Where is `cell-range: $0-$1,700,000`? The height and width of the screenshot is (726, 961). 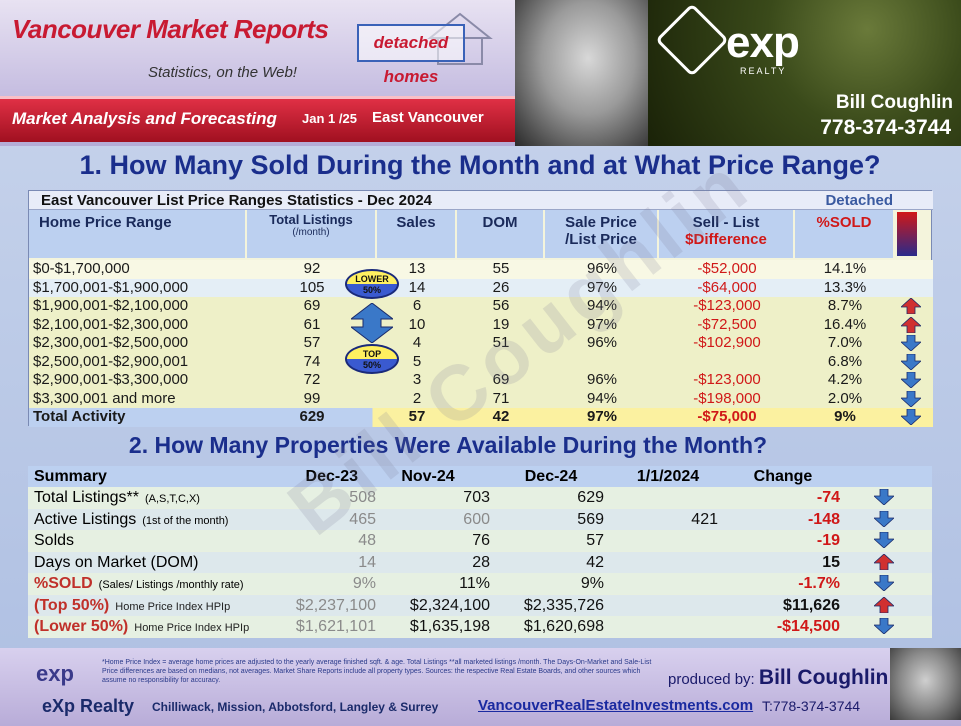 cell-range: $0-$1,700,000 is located at coordinates (81, 268).